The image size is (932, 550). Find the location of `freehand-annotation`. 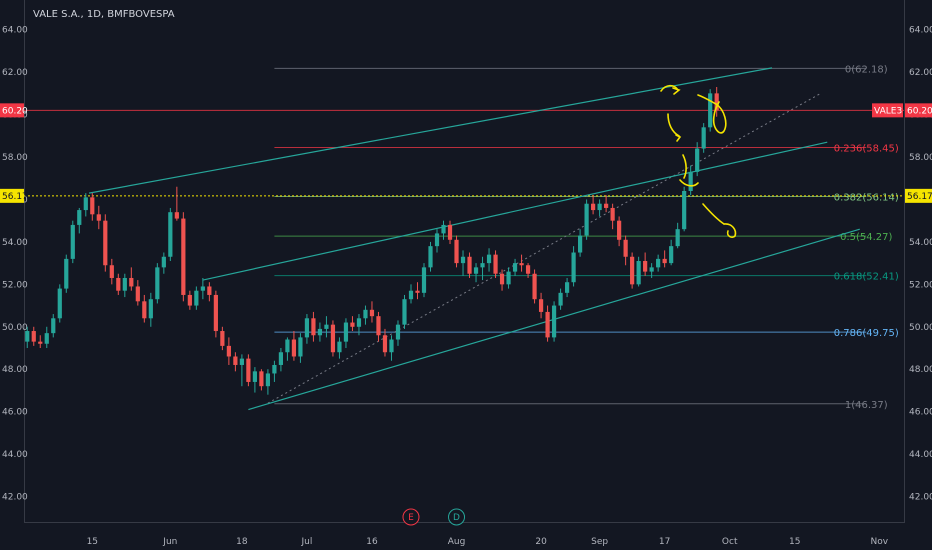

freehand-annotation is located at coordinates (698, 161).